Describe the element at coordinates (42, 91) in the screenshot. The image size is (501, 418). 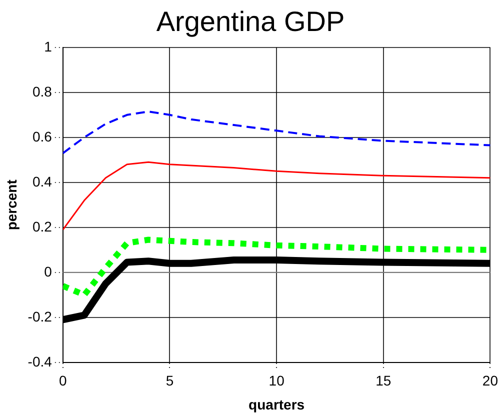
I see `y-tick-label: 0.8` at that location.